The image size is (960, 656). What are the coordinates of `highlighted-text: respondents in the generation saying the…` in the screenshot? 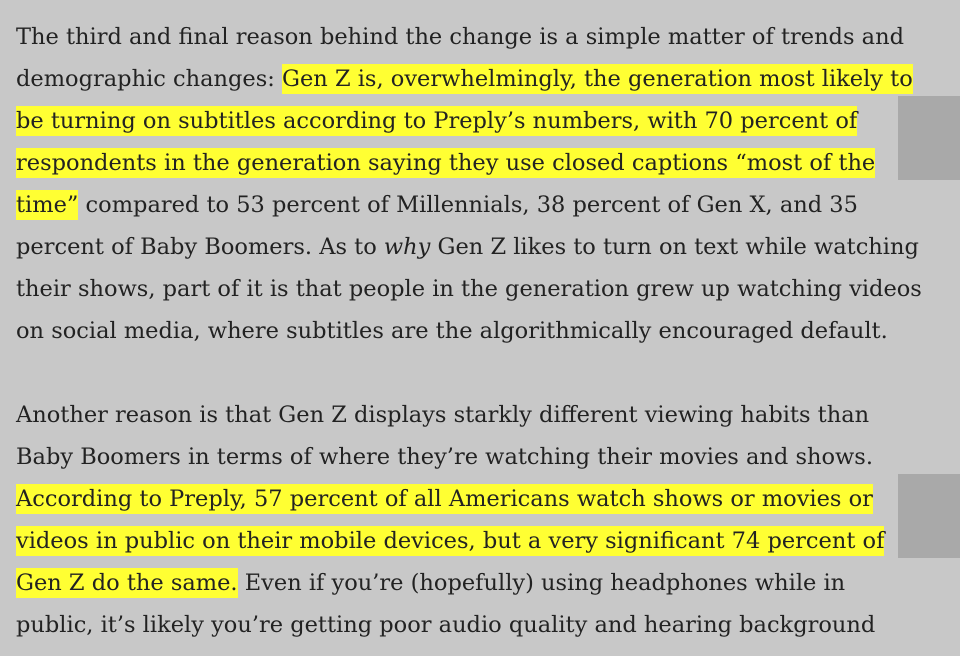 It's located at (446, 163).